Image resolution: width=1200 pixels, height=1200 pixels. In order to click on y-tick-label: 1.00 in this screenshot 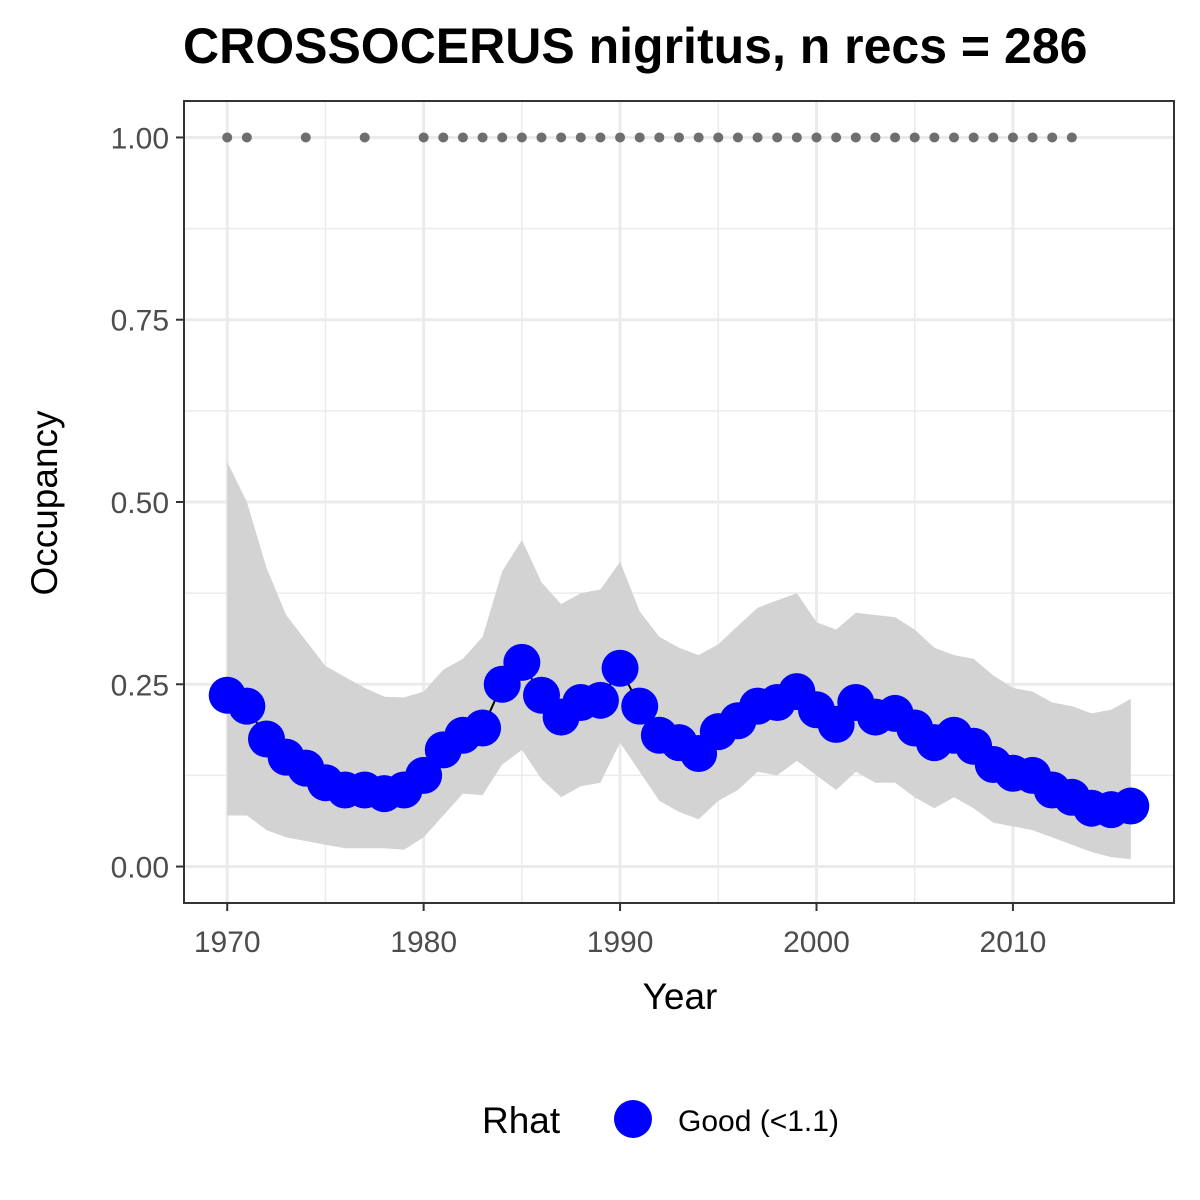, I will do `click(140, 138)`.